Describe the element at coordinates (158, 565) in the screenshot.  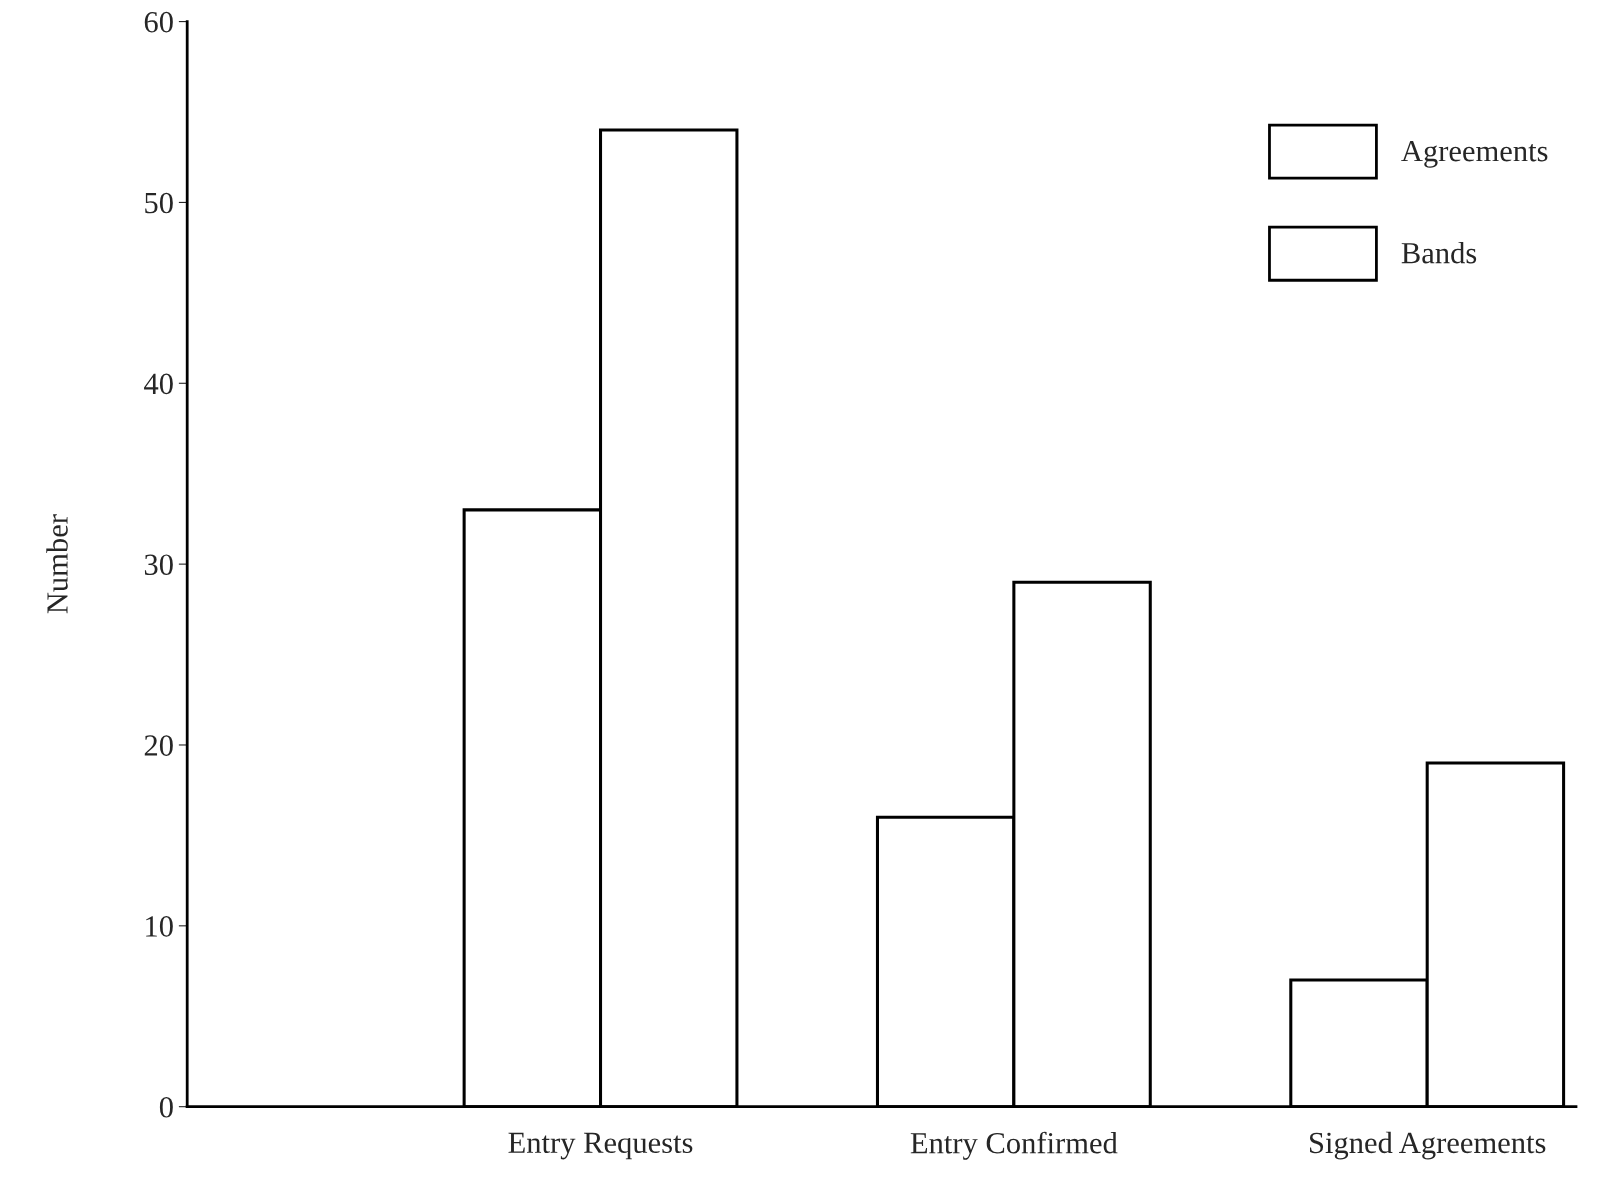
I see `y-tick-label: 30` at that location.